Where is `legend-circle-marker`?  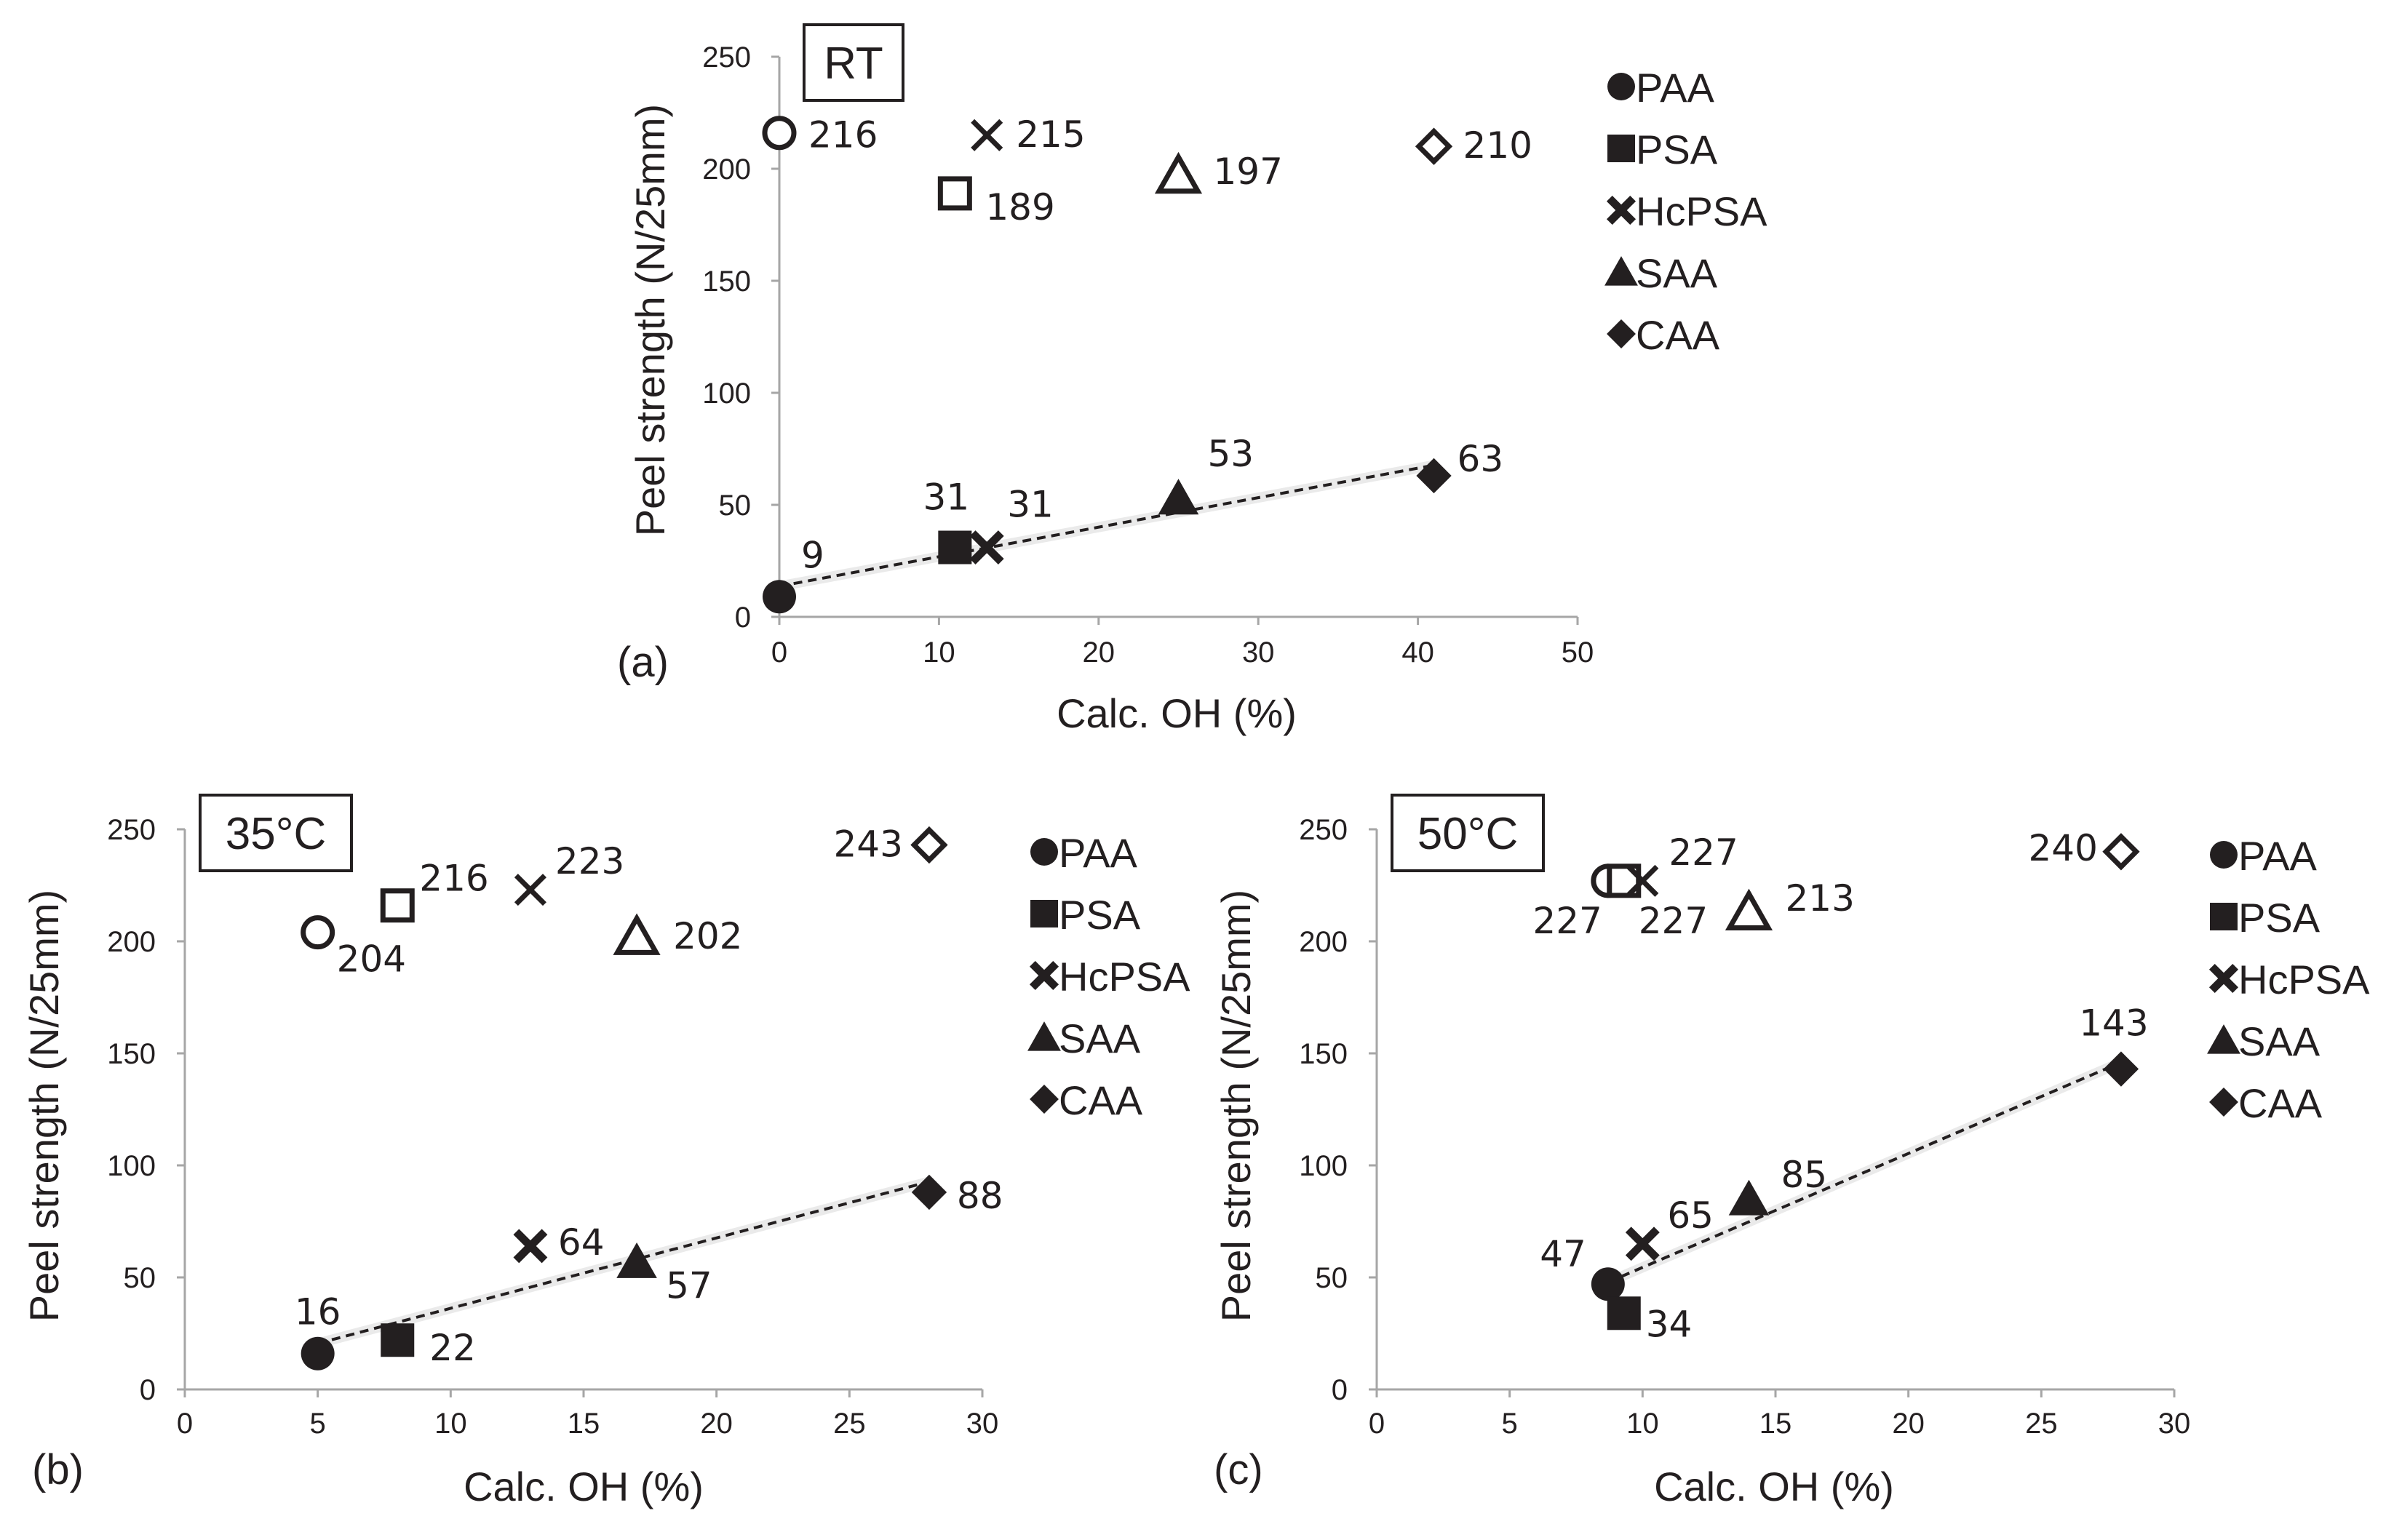
legend-circle-marker is located at coordinates (1621, 86).